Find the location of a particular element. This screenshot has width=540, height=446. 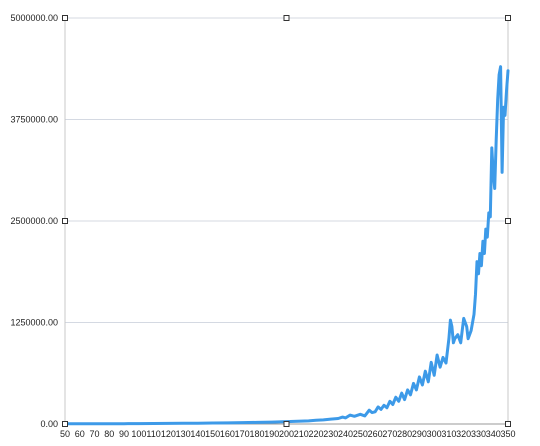

x-tick-label: 280 is located at coordinates (404, 434).